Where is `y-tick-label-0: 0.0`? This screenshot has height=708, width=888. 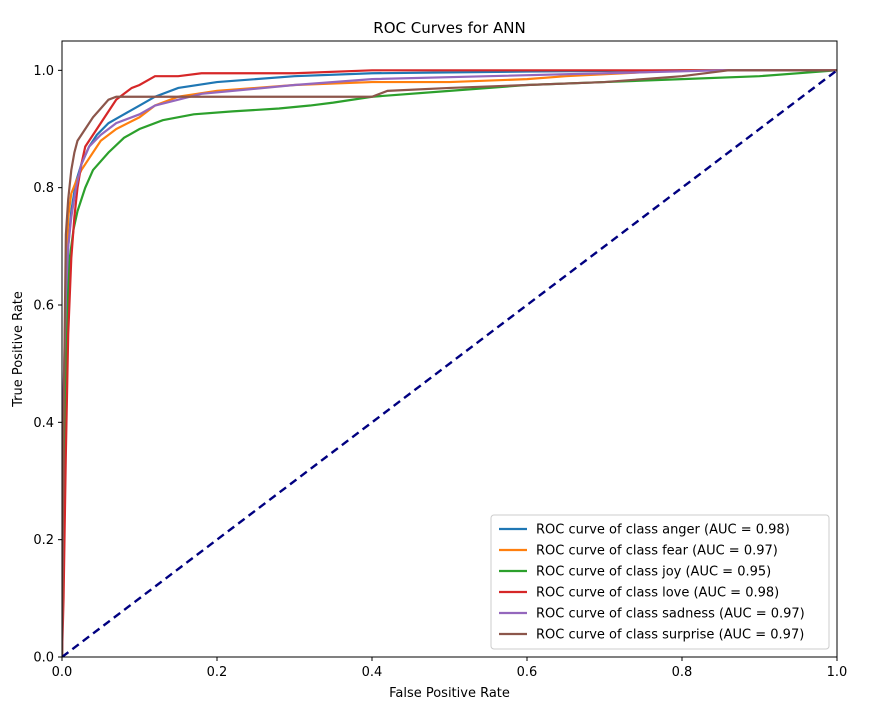
y-tick-label-0: 0.0 is located at coordinates (43, 658).